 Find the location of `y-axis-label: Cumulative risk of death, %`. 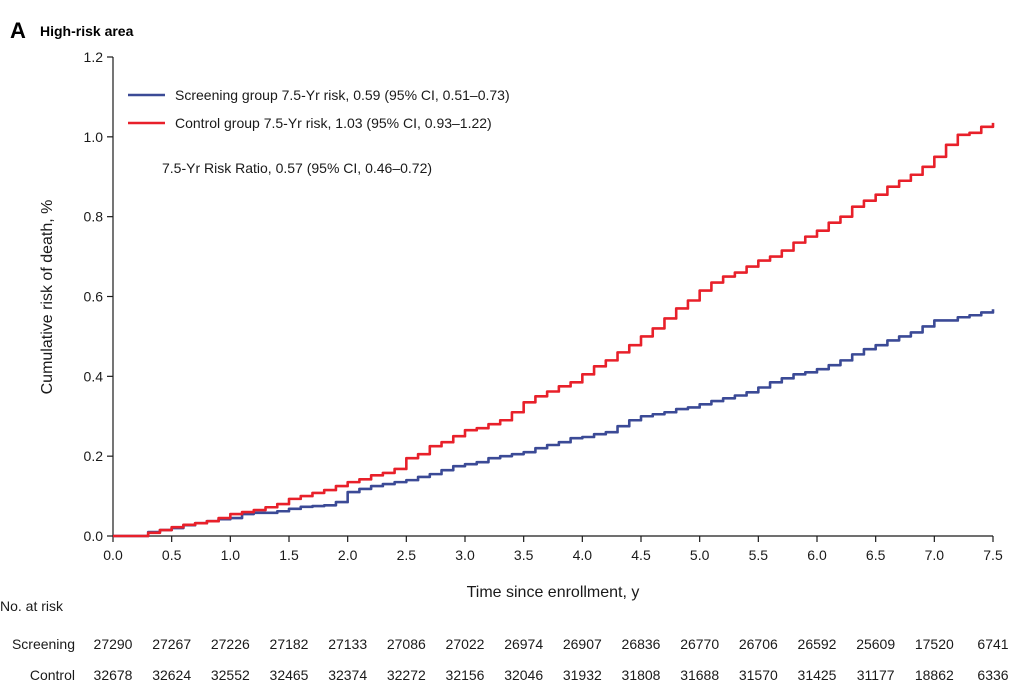

y-axis-label: Cumulative risk of death, % is located at coordinates (47, 297).